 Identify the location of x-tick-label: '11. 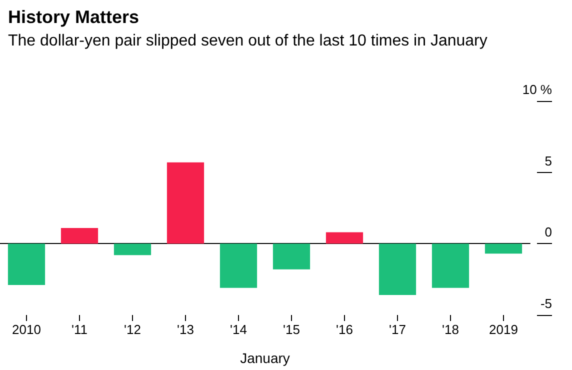
(80, 329).